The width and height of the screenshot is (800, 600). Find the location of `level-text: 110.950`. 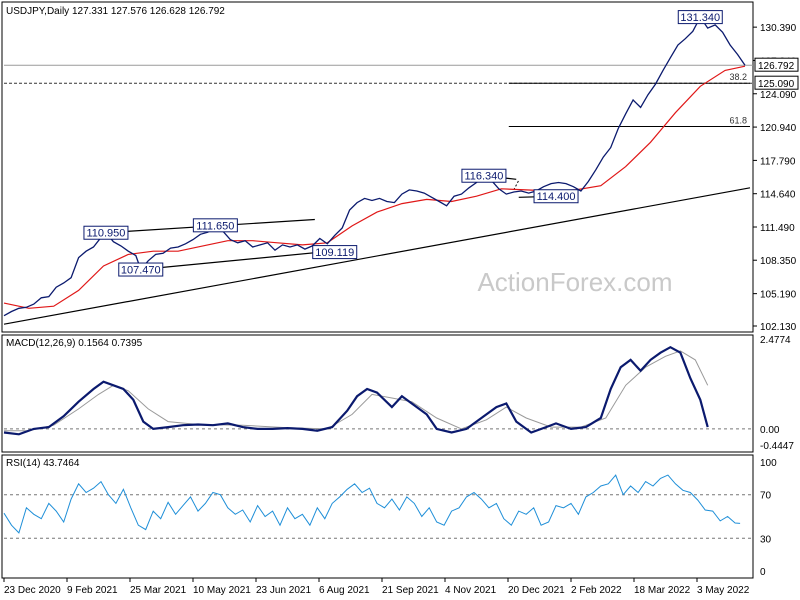

level-text: 110.950 is located at coordinates (105, 234).